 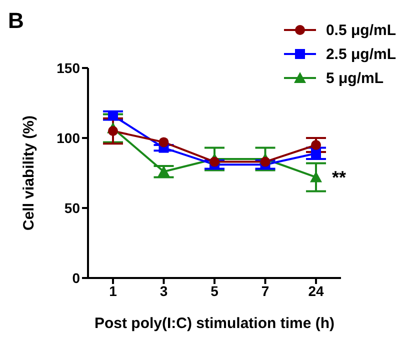 I want to click on x-tick-label: 1, so click(x=113, y=290).